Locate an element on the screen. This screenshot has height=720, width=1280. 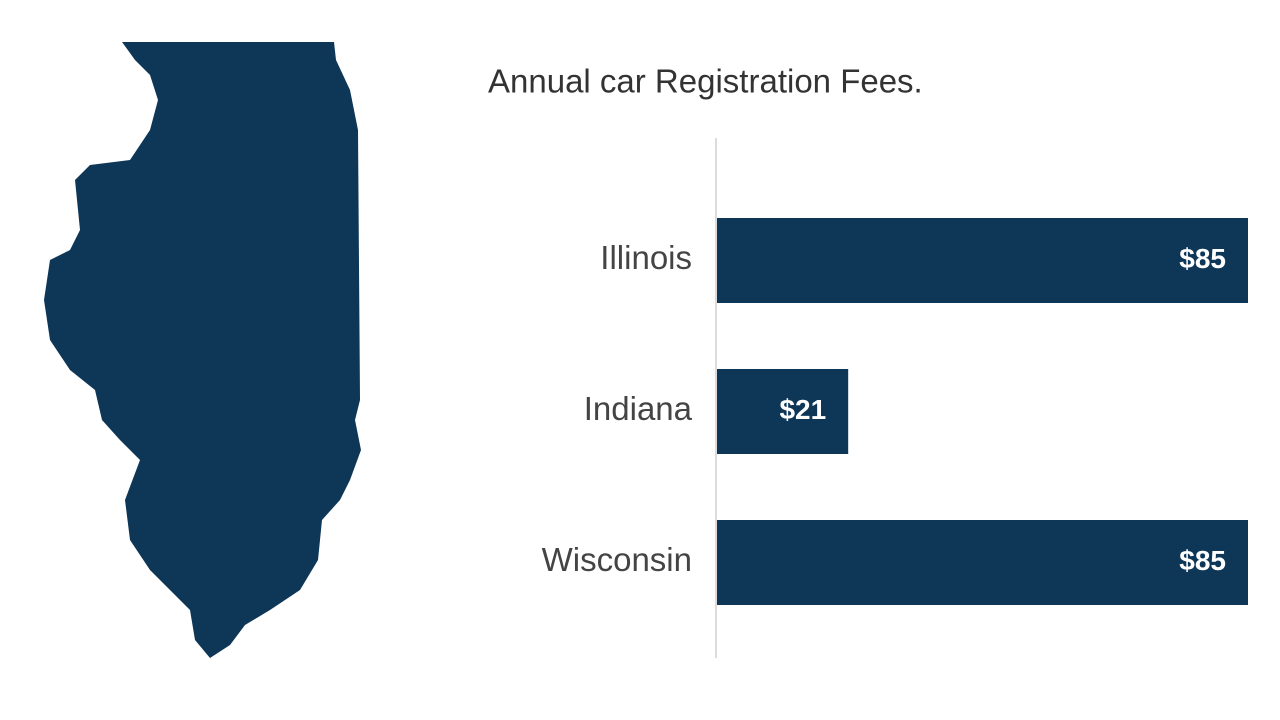
category-label: Indiana is located at coordinates (638, 408).